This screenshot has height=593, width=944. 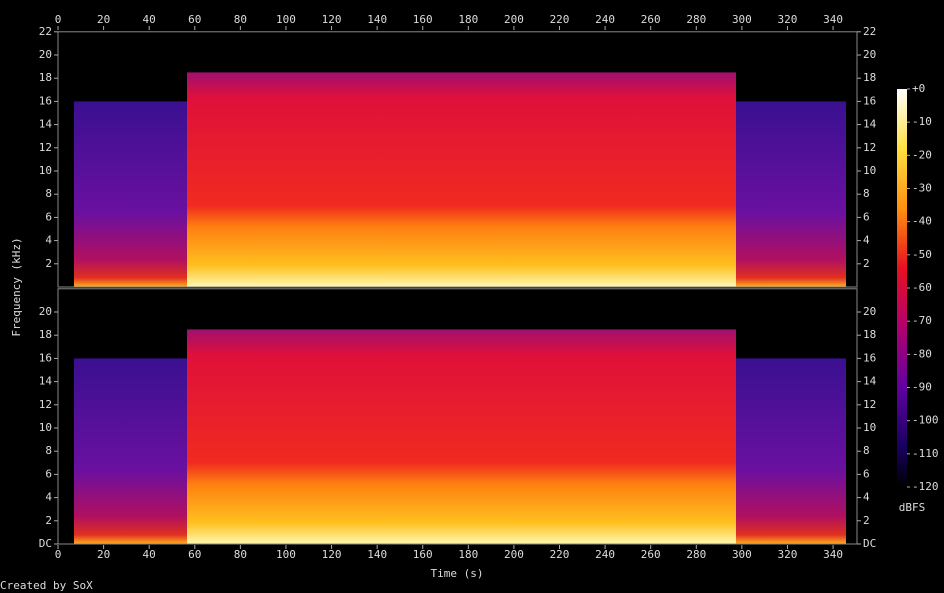 What do you see at coordinates (922, 353) in the screenshot?
I see `colorbar-tick-label: -80` at bounding box center [922, 353].